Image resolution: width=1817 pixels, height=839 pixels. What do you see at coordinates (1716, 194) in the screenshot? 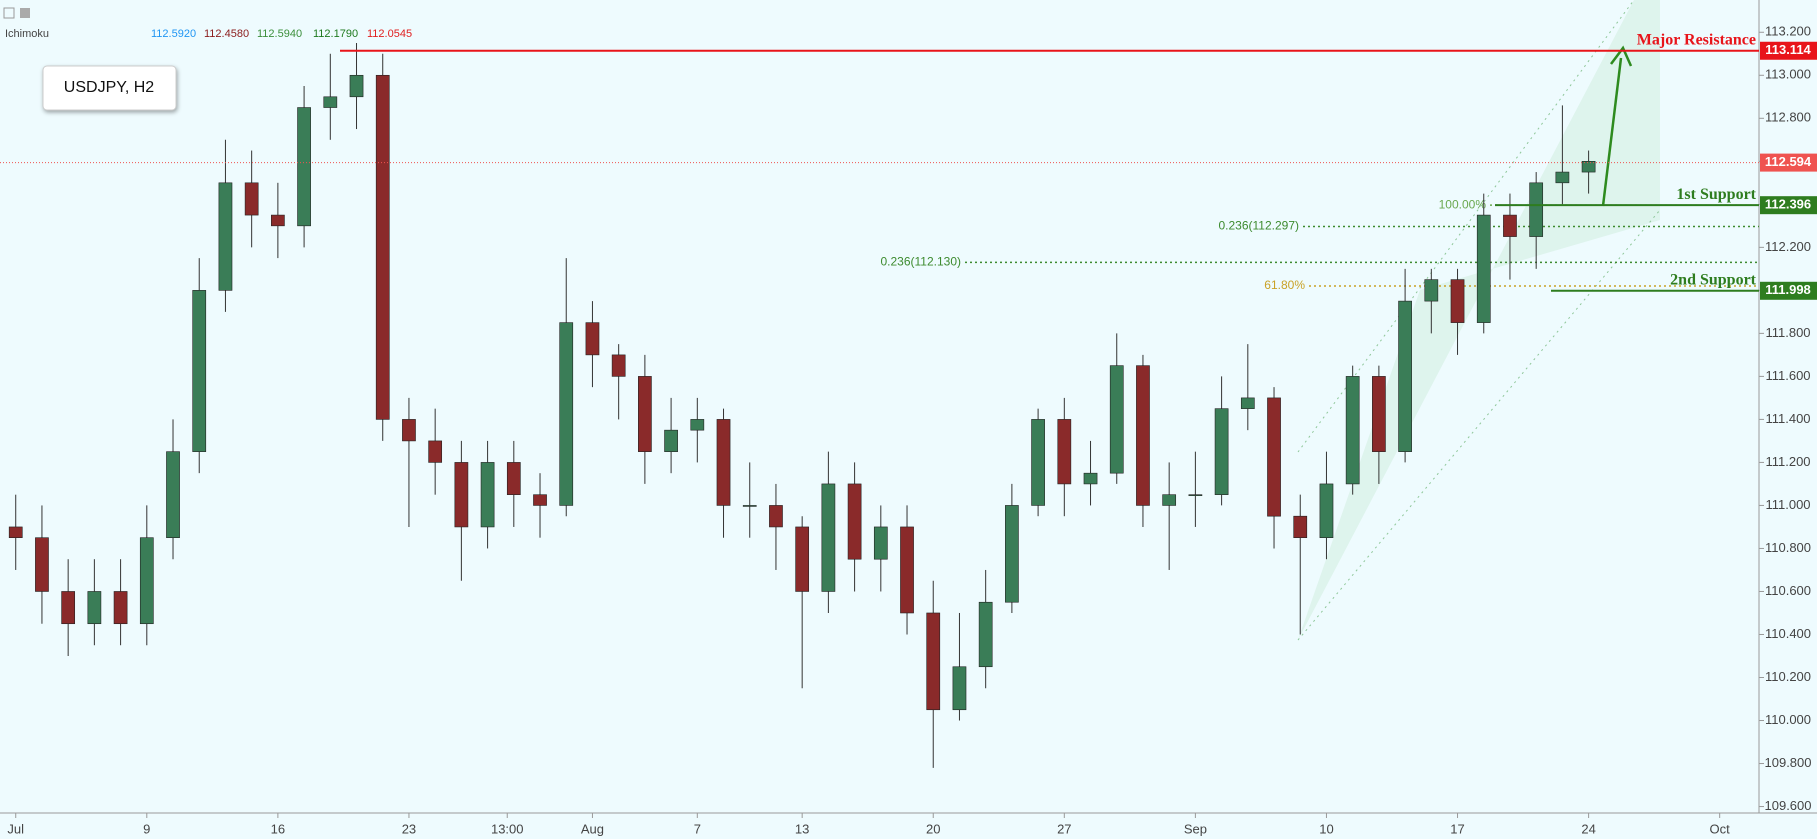
I see `level-annotation: 1st Support` at bounding box center [1716, 194].